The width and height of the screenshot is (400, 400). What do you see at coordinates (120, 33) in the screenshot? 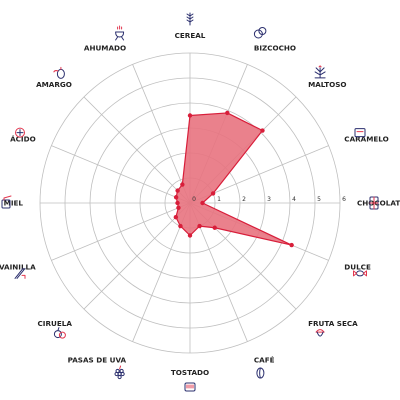
I see `grill-icon` at bounding box center [120, 33].